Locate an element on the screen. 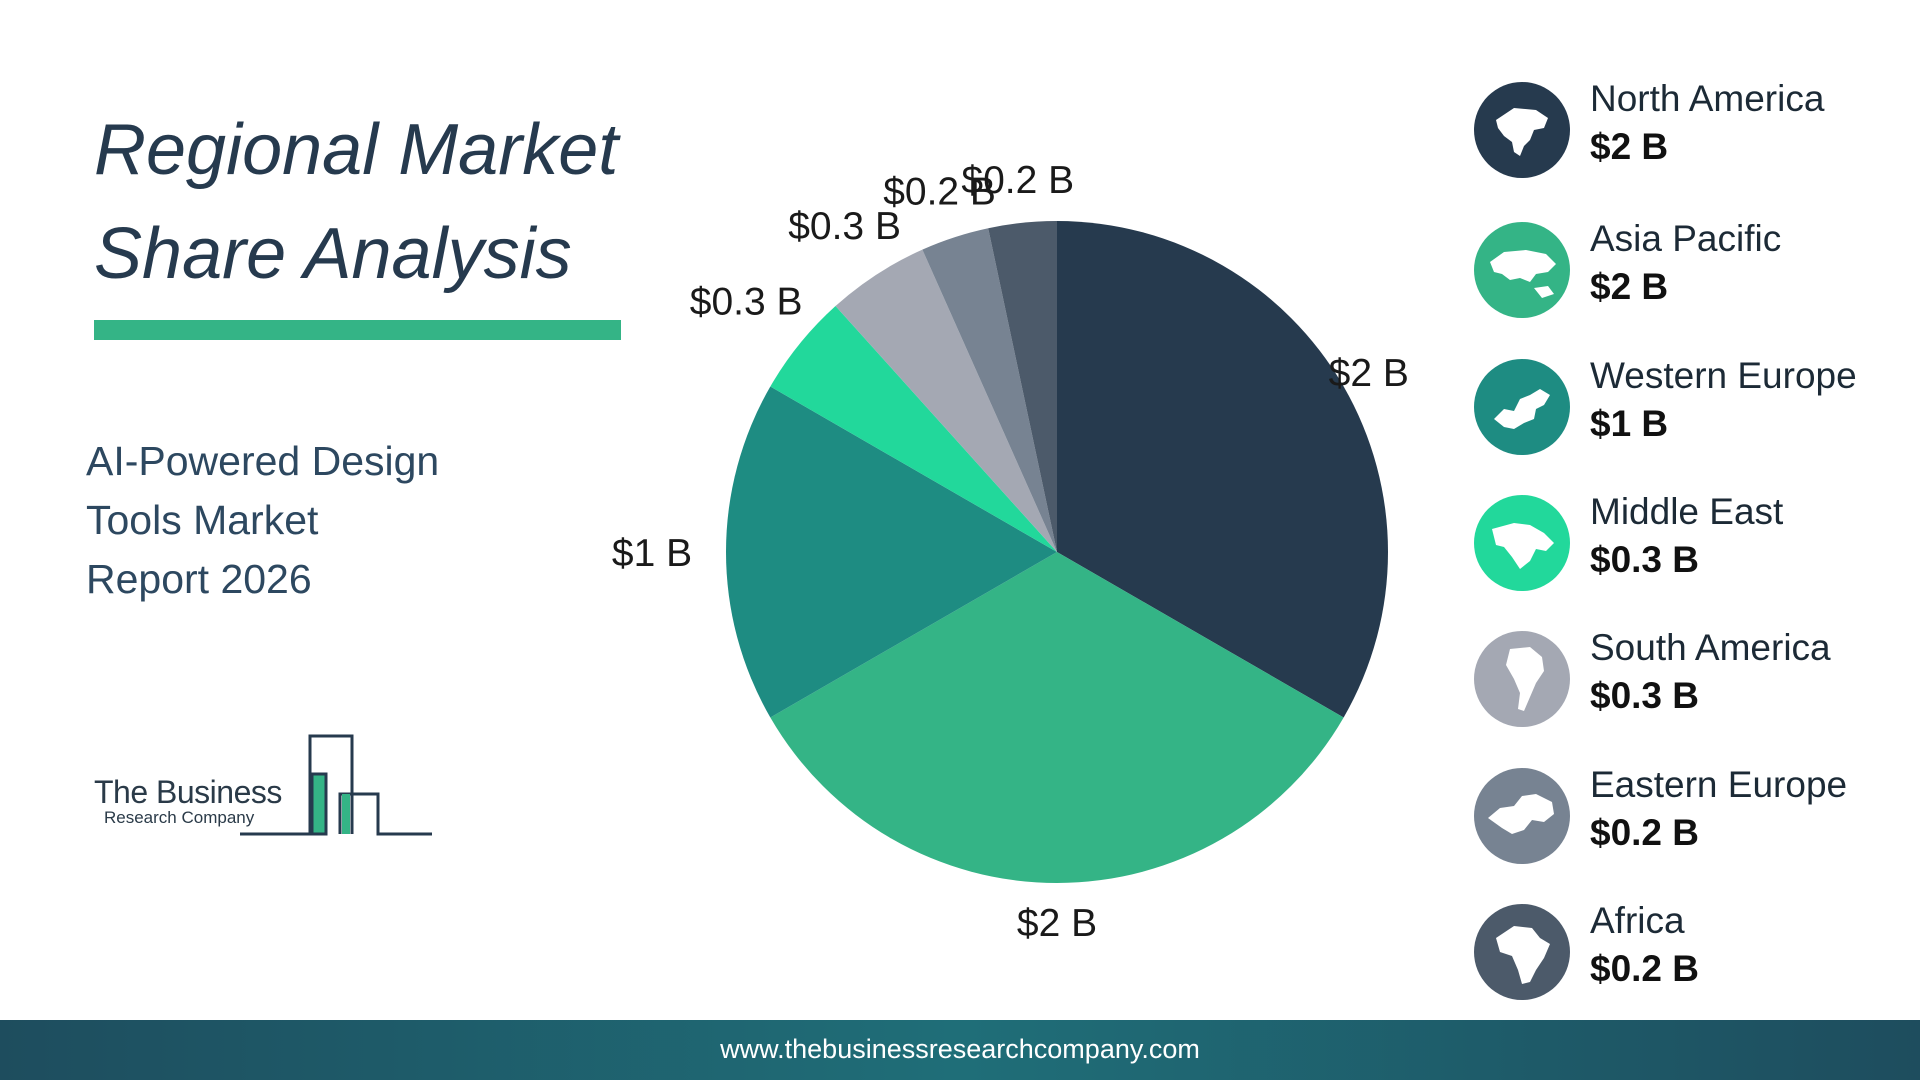  pie-label-western-europe: $1 B is located at coordinates (652, 553).